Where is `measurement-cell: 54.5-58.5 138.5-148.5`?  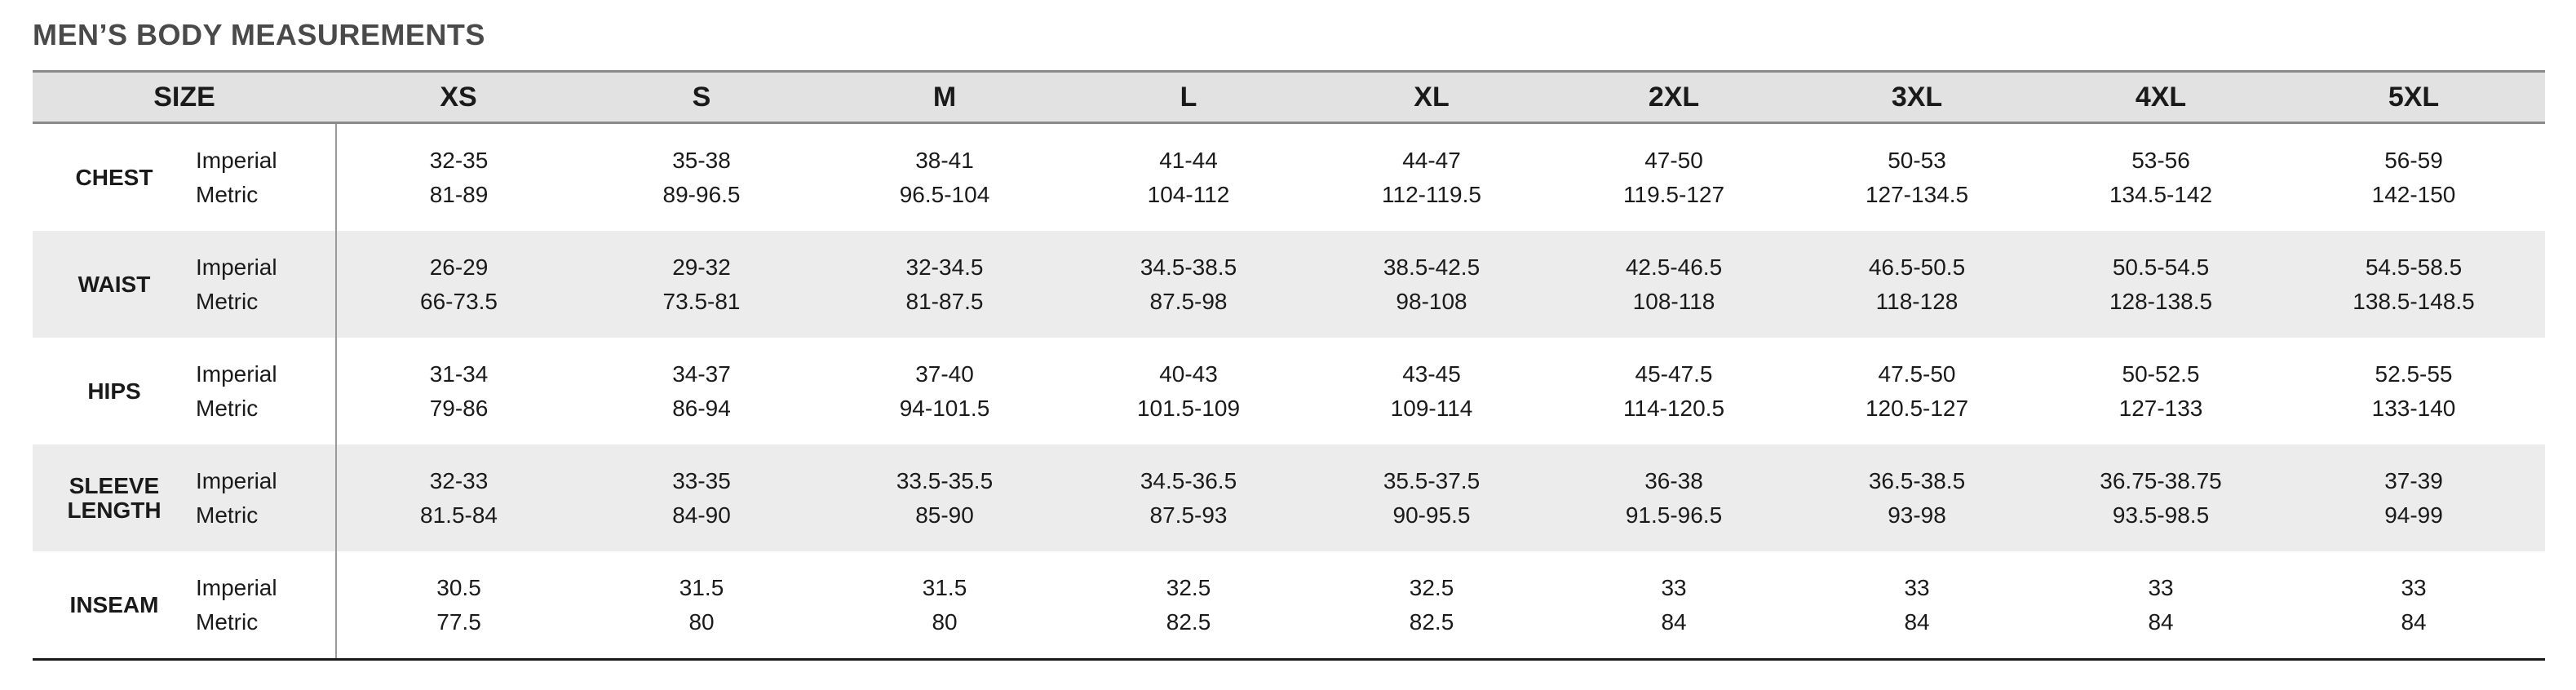
measurement-cell: 54.5-58.5 138.5-148.5 is located at coordinates (2414, 284).